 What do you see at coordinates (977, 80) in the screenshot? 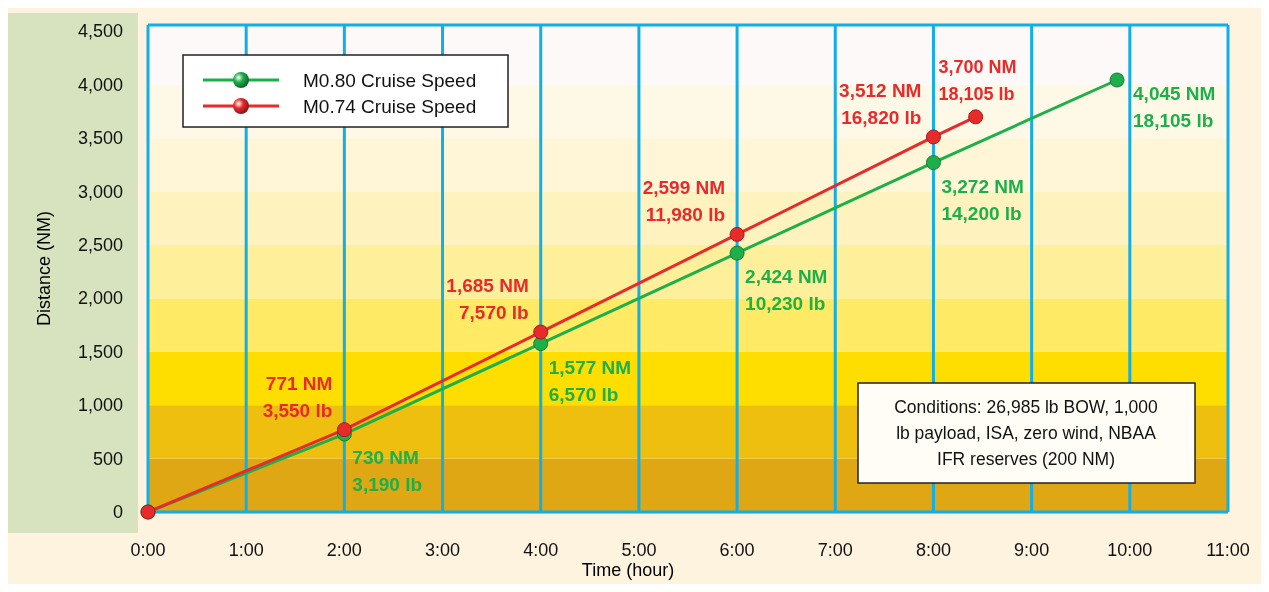
I see `data-label: 3,700 NM 18,105 lb` at bounding box center [977, 80].